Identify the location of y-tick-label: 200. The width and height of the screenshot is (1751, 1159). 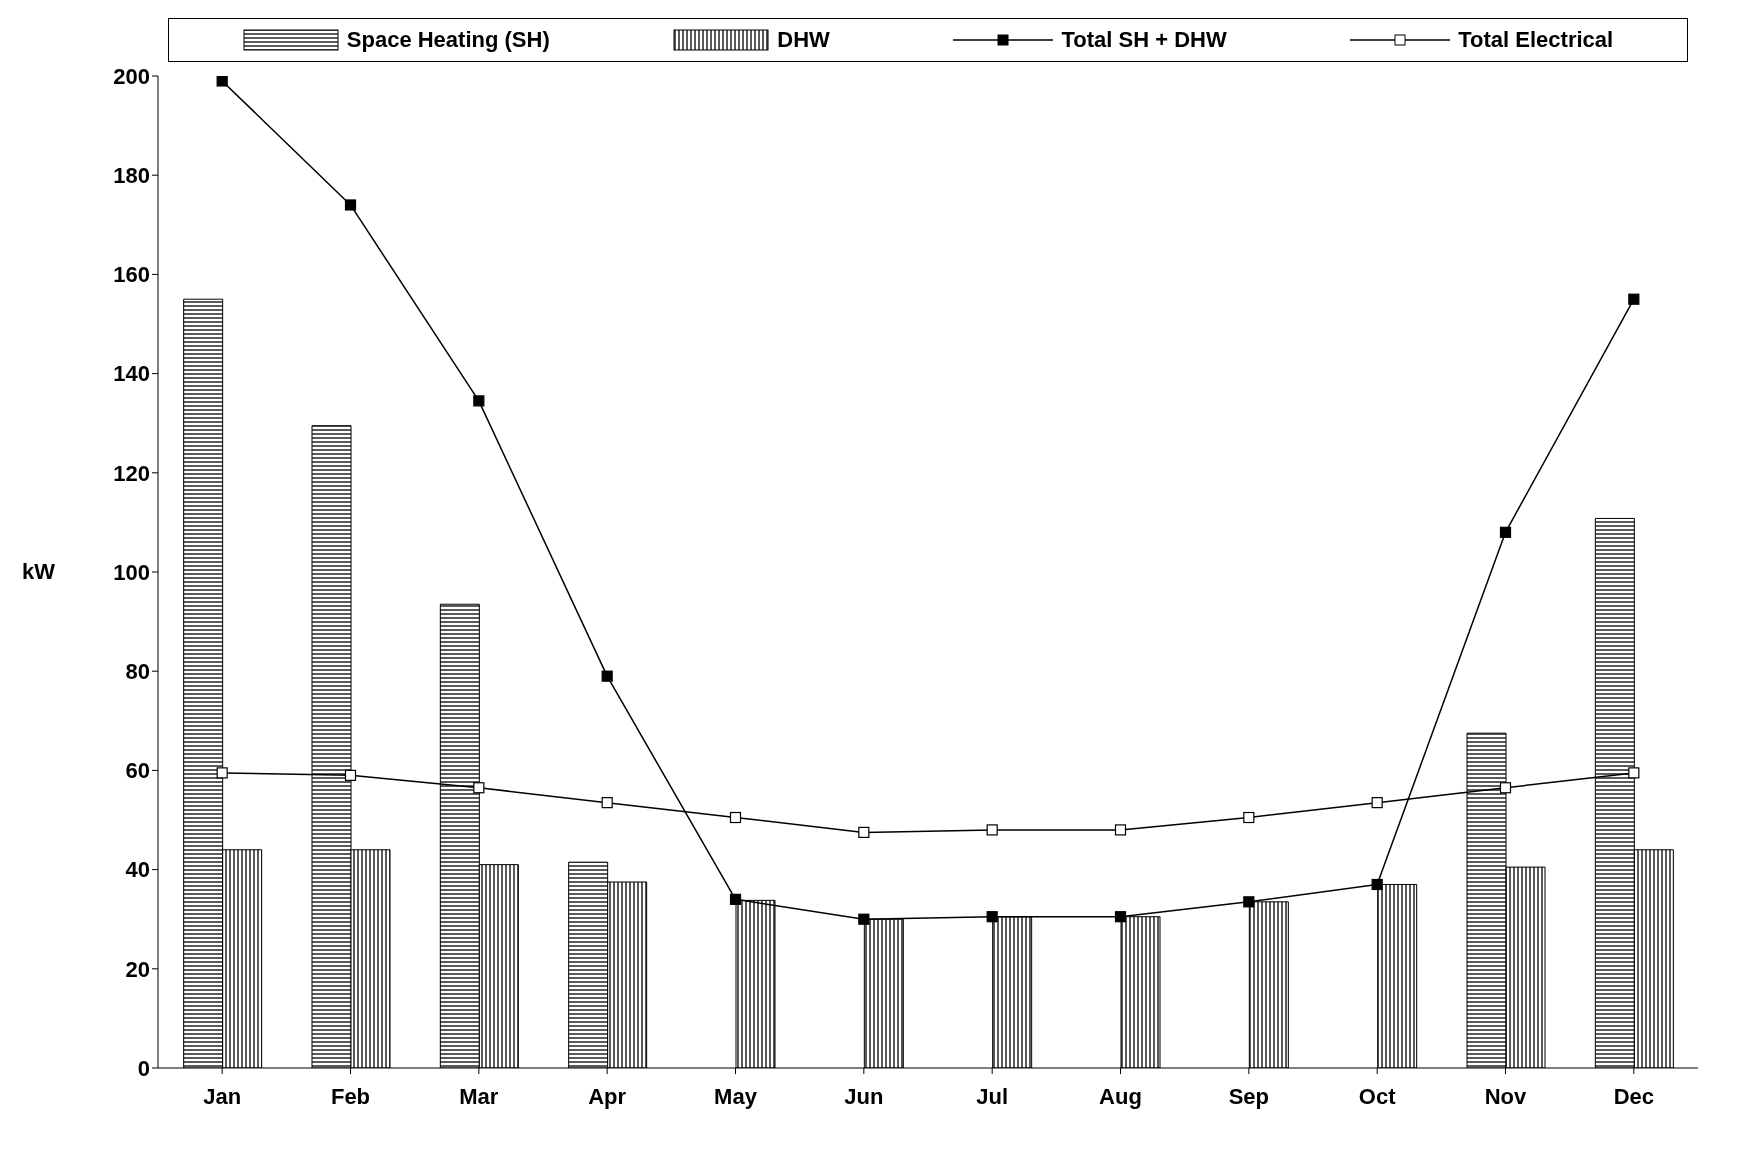
(131, 76).